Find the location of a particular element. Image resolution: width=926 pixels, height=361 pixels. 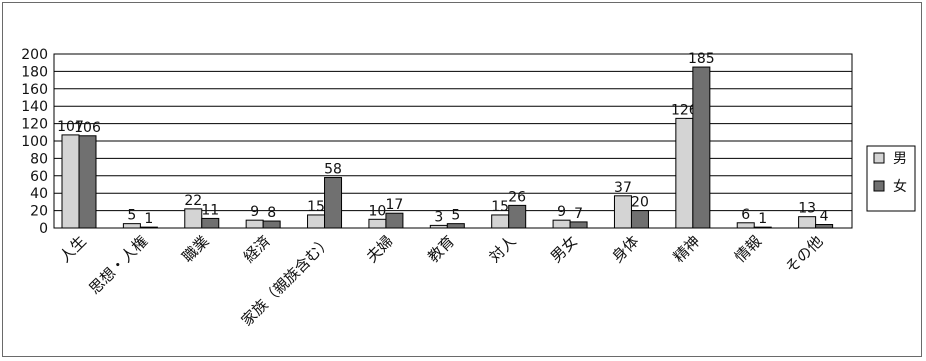

category-label: 人生 is located at coordinates (73, 249).